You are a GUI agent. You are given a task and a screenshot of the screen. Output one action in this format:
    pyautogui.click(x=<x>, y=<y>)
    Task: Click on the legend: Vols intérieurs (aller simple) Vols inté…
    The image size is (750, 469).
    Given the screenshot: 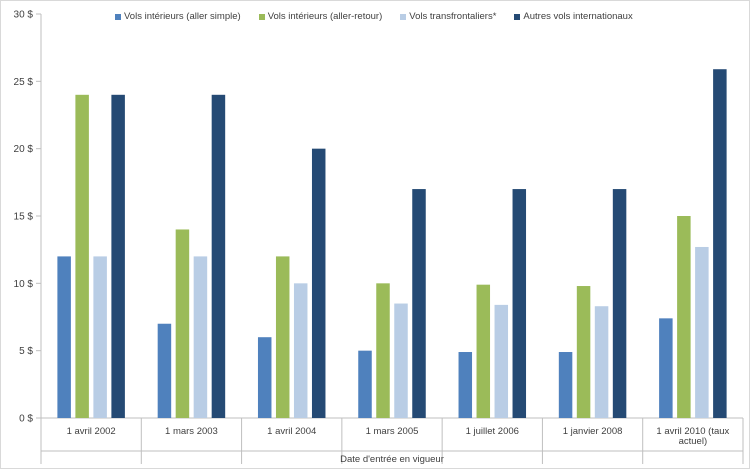 What is the action you would take?
    pyautogui.click(x=374, y=16)
    